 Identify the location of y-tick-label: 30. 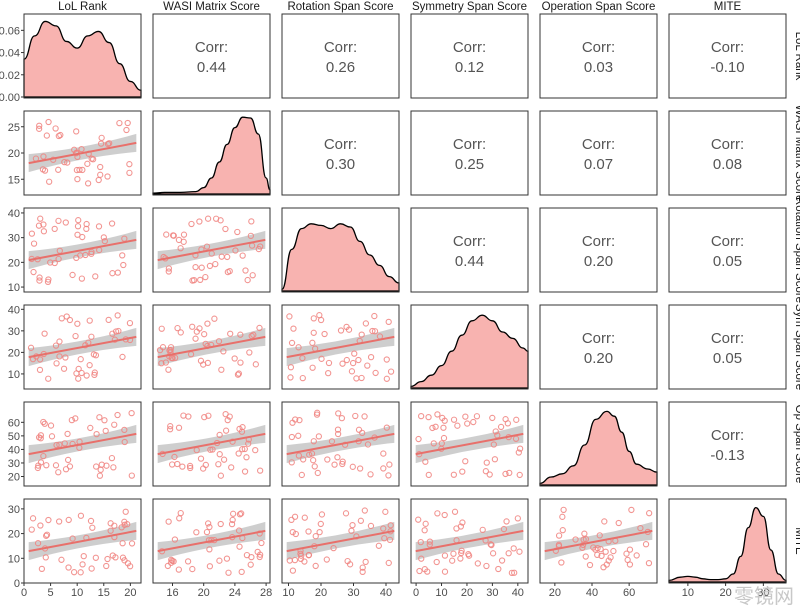
(14, 464).